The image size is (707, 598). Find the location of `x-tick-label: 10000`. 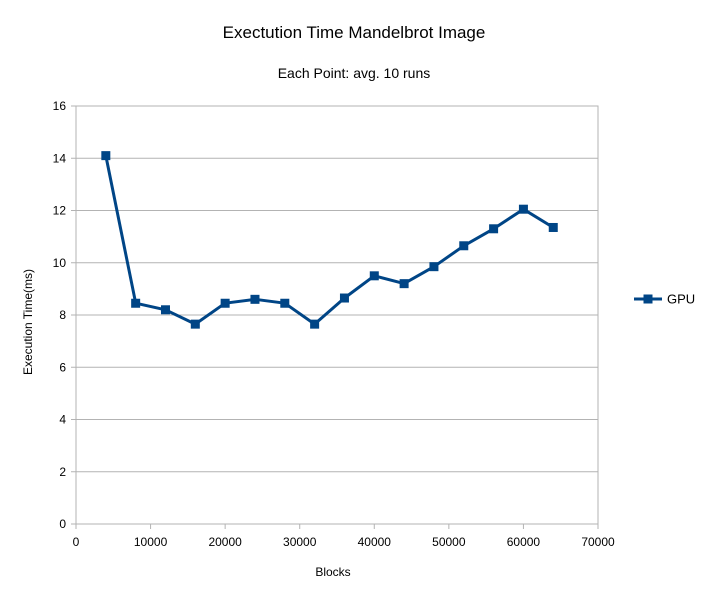

x-tick-label: 10000 is located at coordinates (151, 542).